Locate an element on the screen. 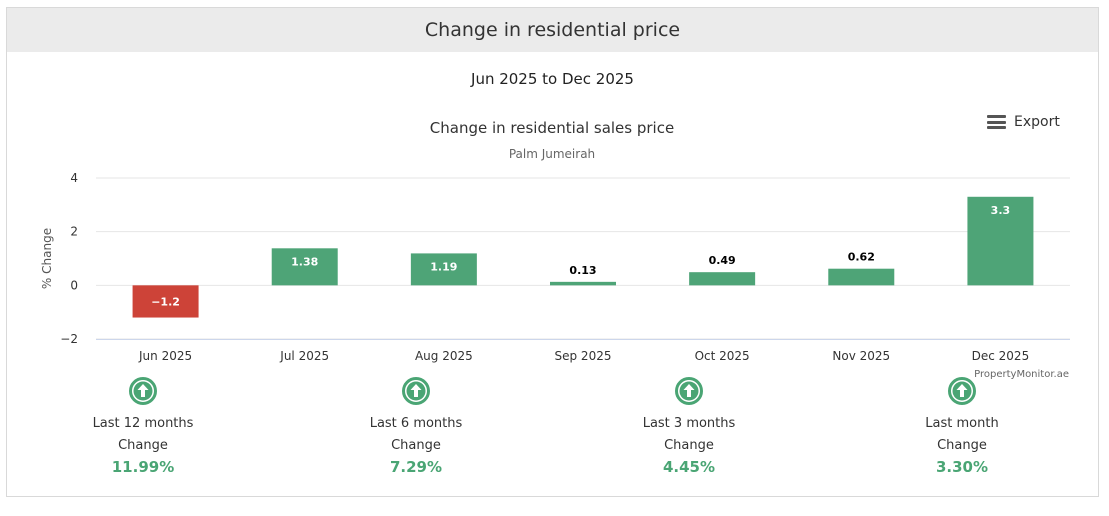 The height and width of the screenshot is (516, 1109). stat-block: Last 3 months Change 4.45% is located at coordinates (689, 425).